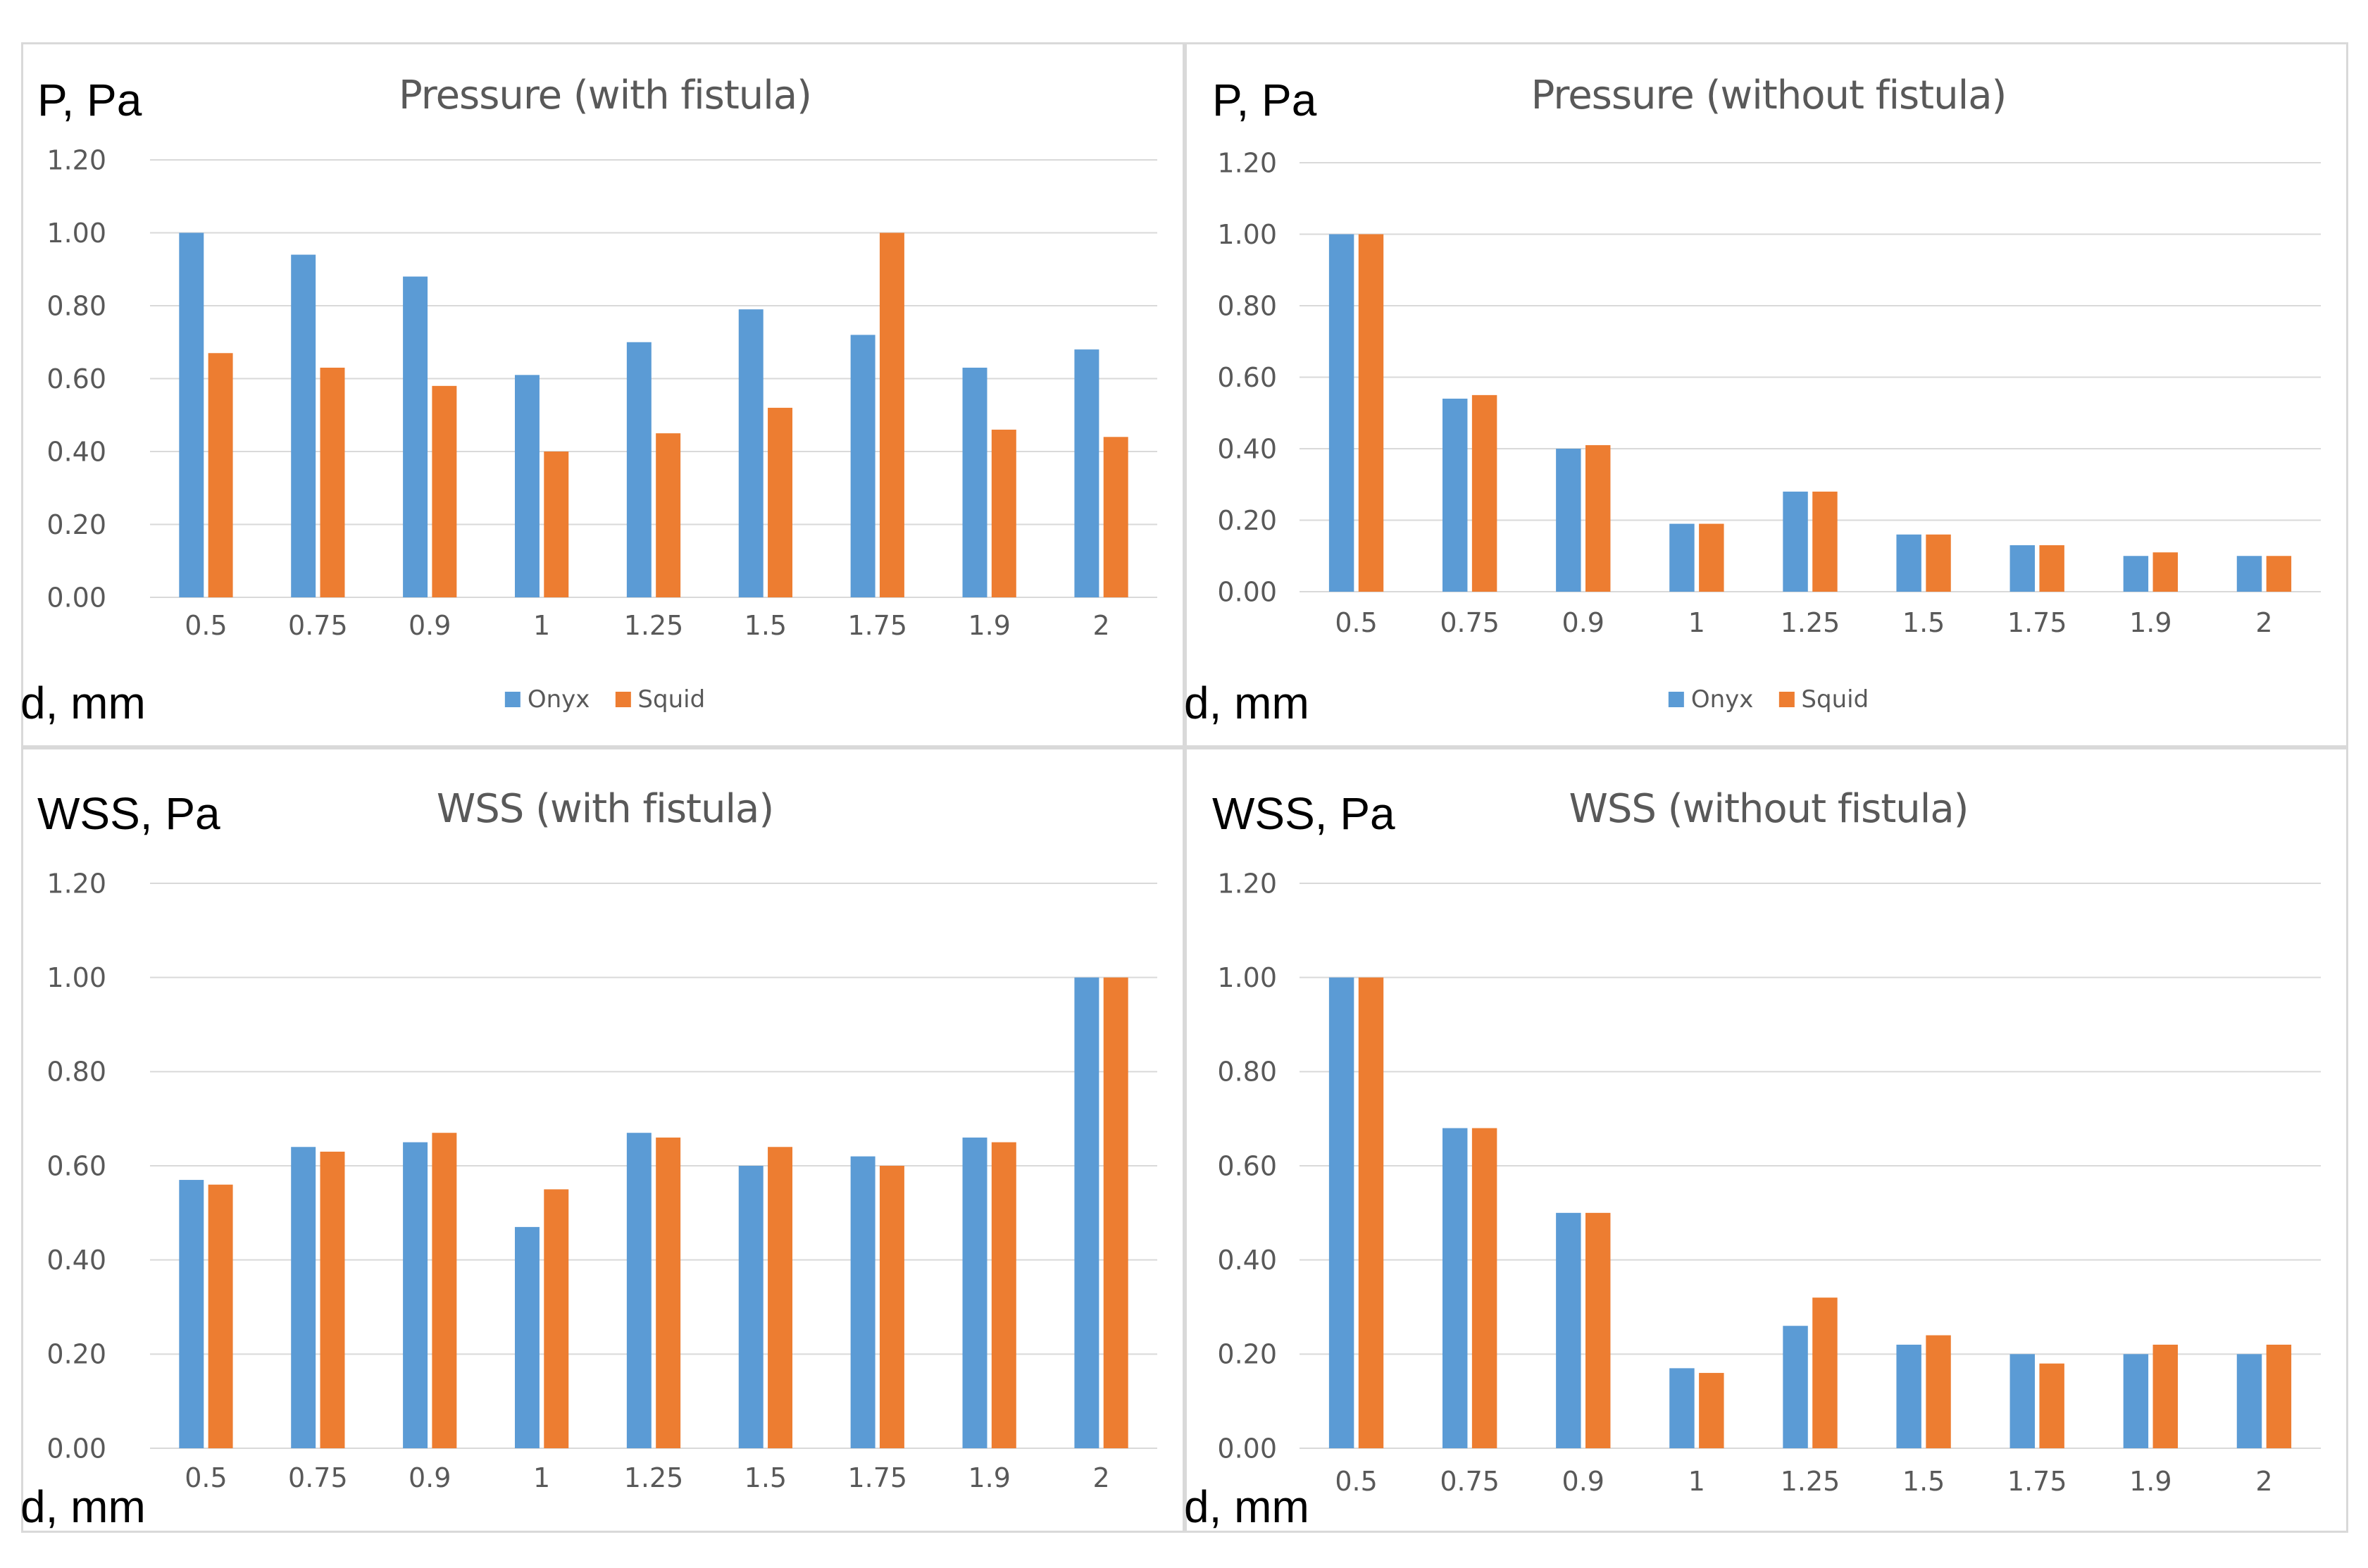 This screenshot has width=2368, height=1568. What do you see at coordinates (547, 699) in the screenshot?
I see `legend-item-onyx: Onyx` at bounding box center [547, 699].